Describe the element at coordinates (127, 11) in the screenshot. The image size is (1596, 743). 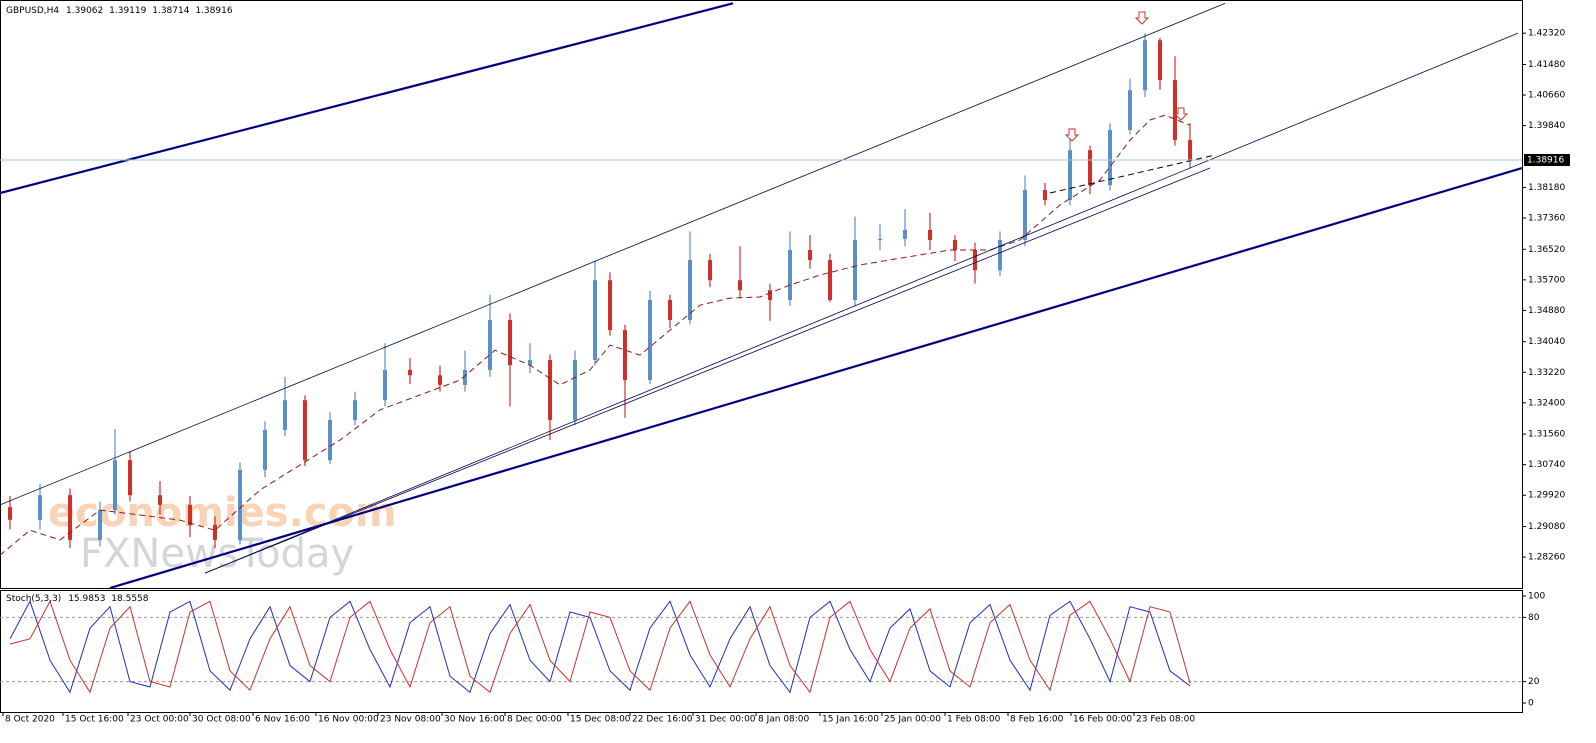
I see `high: 1.39119` at that location.